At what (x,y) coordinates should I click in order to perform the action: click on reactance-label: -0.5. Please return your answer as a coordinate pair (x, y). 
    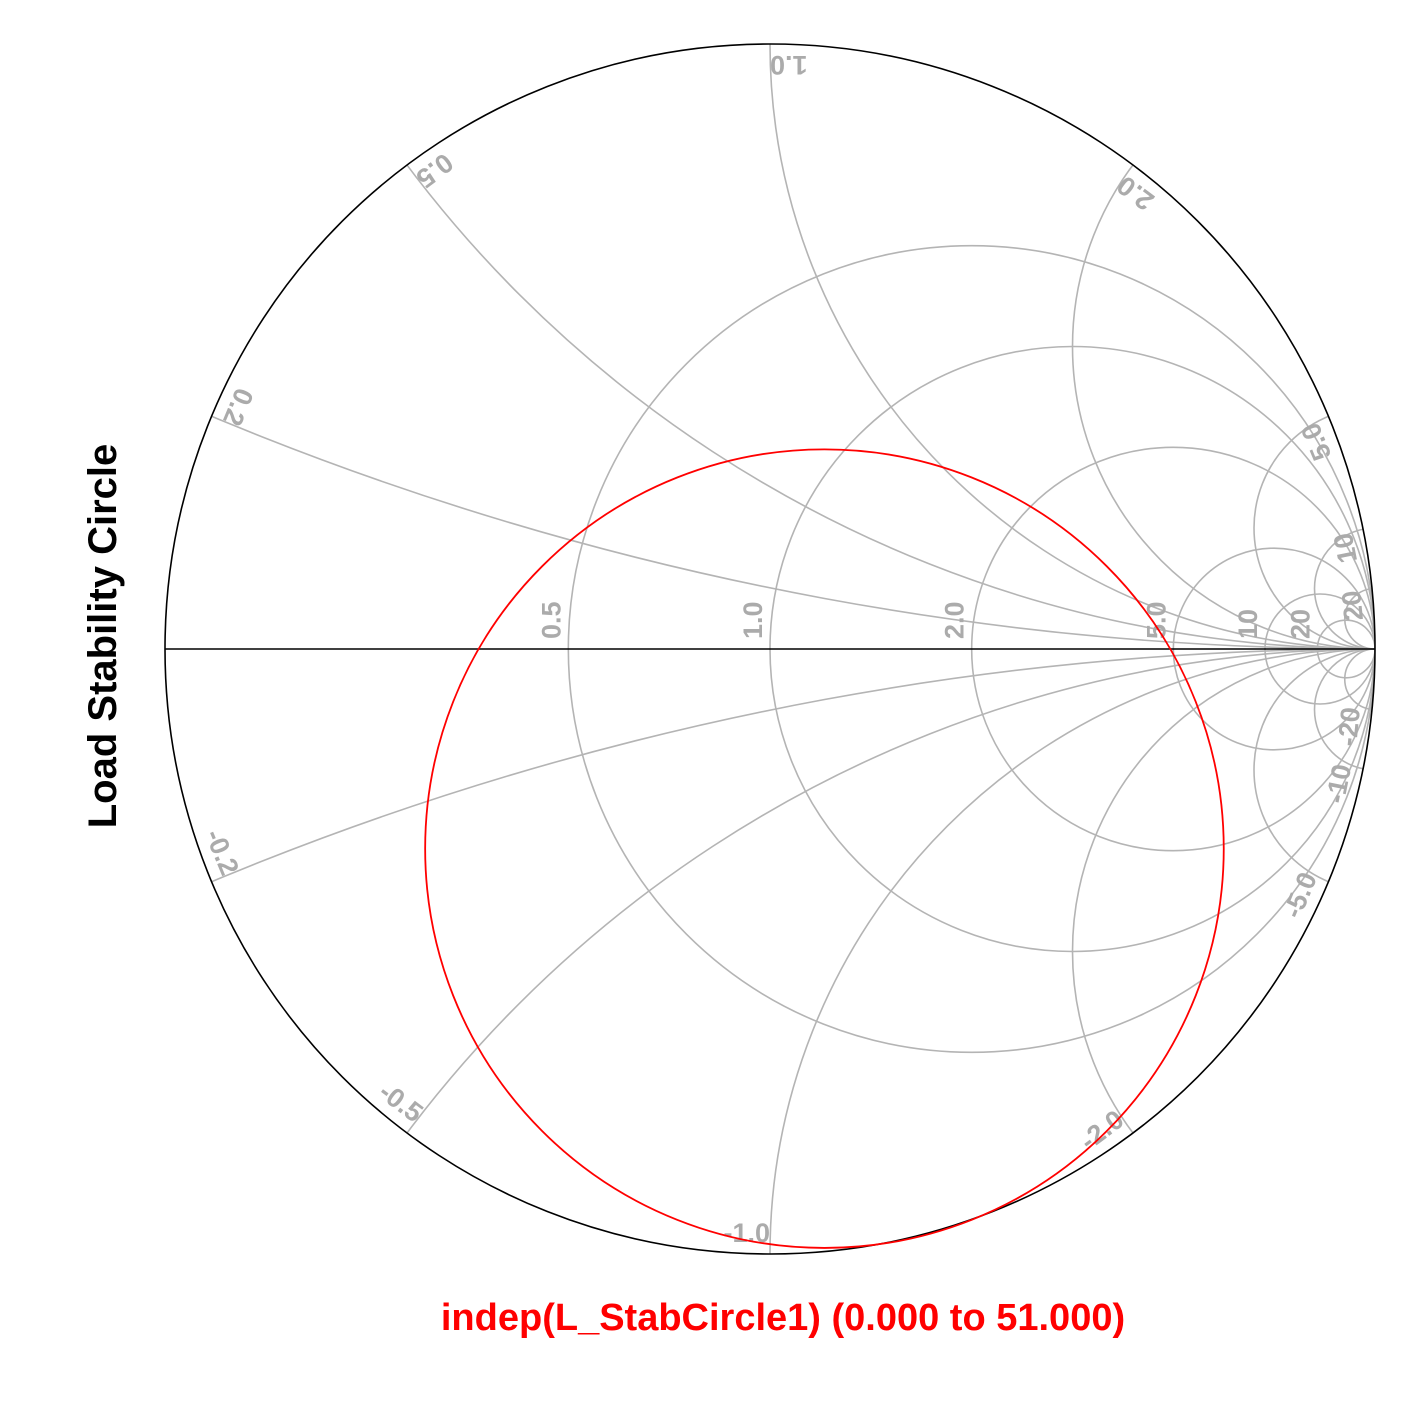
    Looking at the image, I should click on (400, 1102).